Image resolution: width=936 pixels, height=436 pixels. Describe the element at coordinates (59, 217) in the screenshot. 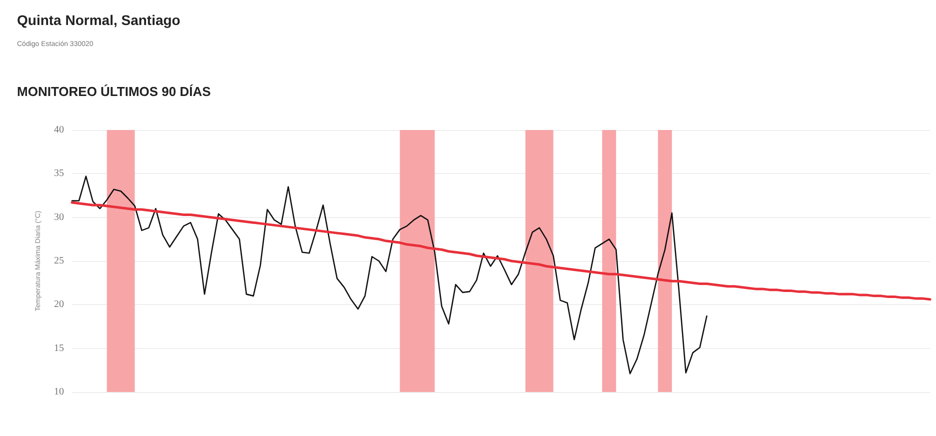

I see `y-tick-label: 30` at that location.